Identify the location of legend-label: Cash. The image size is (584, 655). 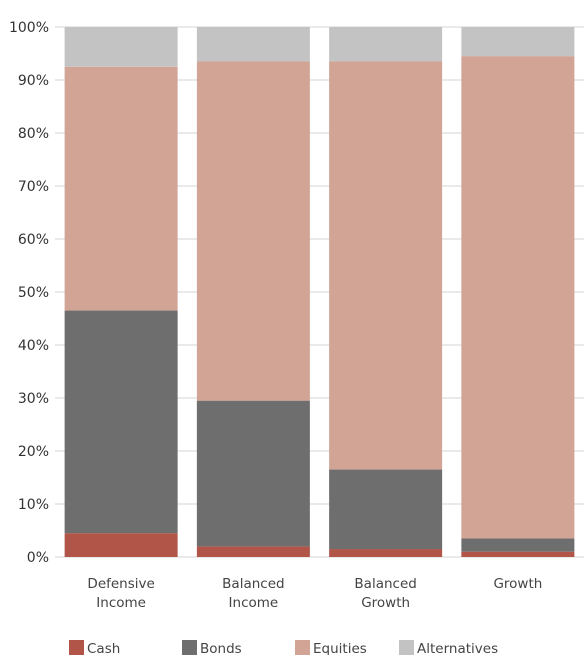
(103, 648).